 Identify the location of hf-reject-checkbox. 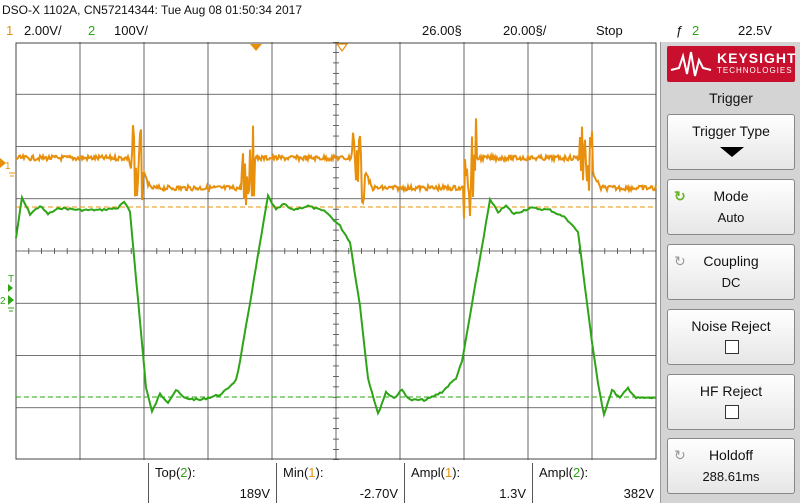
(732, 412).